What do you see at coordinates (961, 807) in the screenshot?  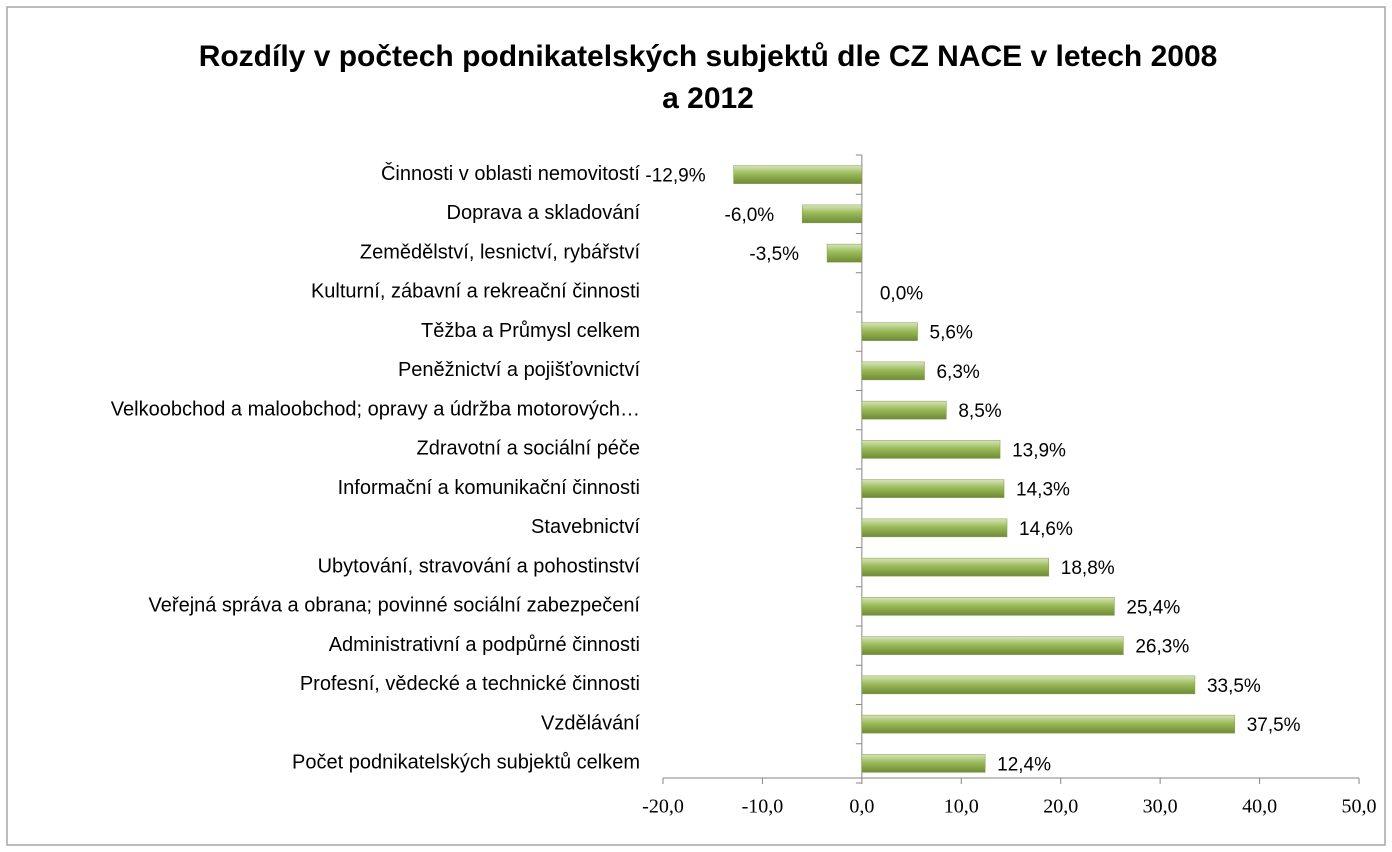 I see `x-tick-label: 10,0` at bounding box center [961, 807].